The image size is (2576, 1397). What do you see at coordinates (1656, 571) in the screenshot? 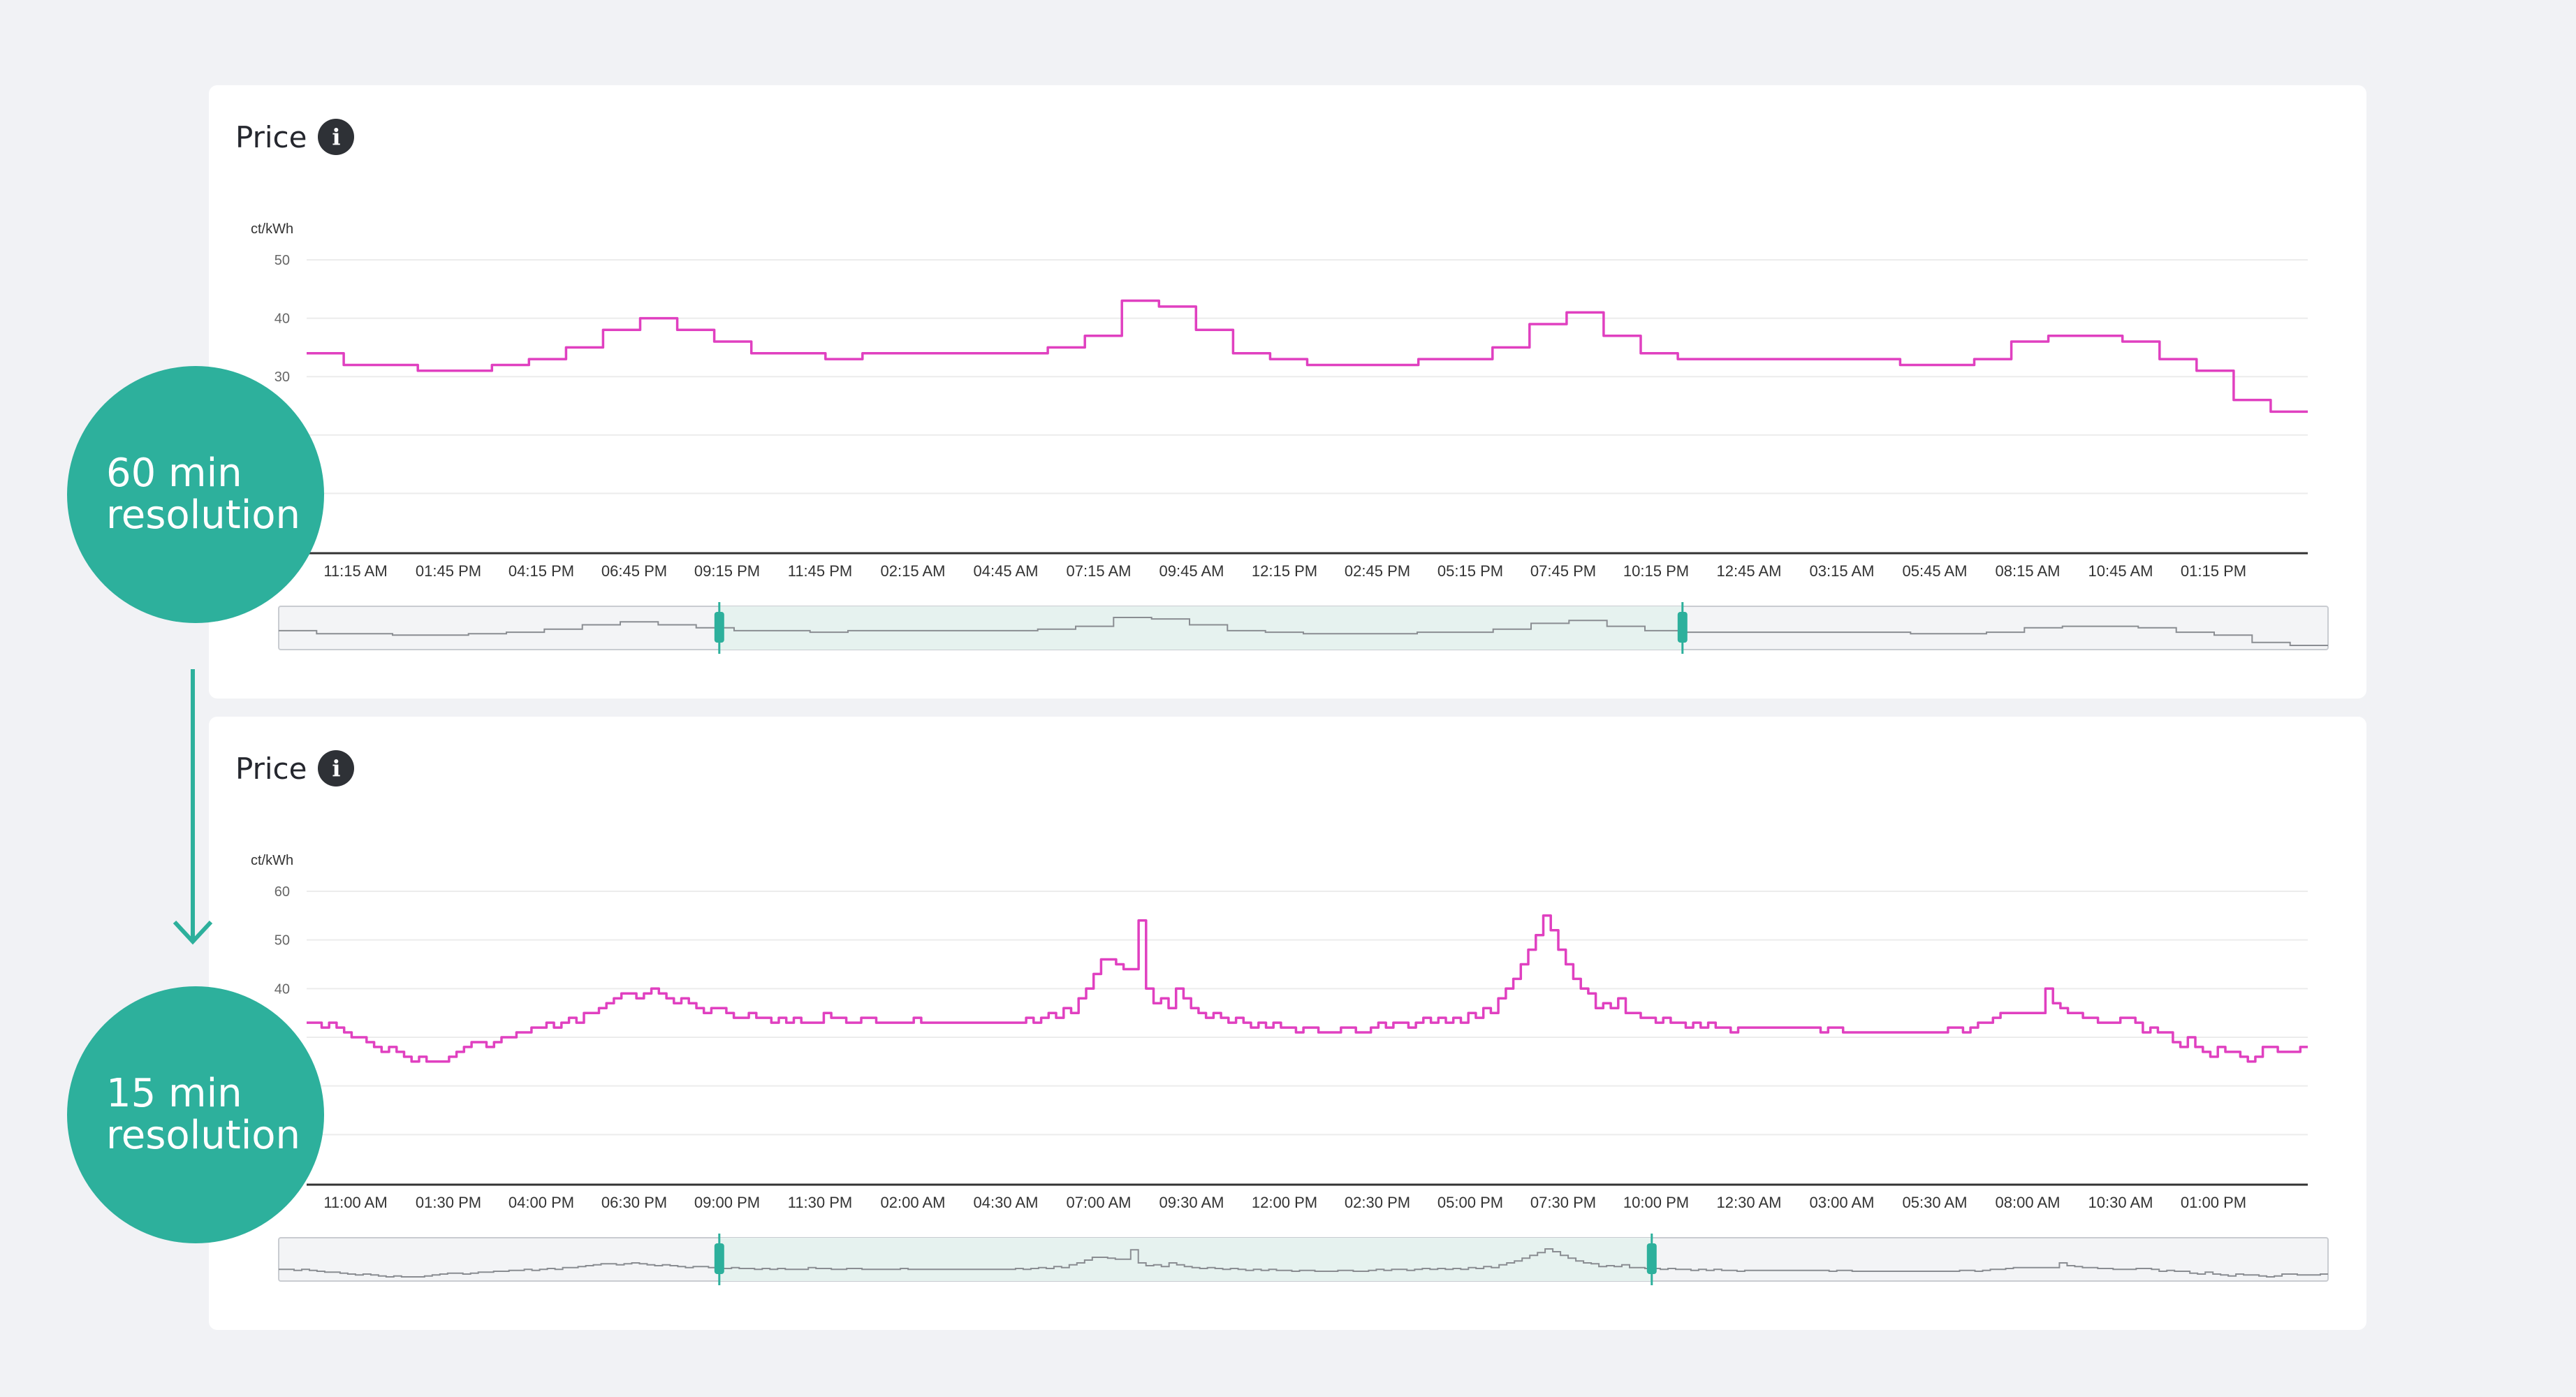
I see `x-tick-label: 10:15 PM` at bounding box center [1656, 571].